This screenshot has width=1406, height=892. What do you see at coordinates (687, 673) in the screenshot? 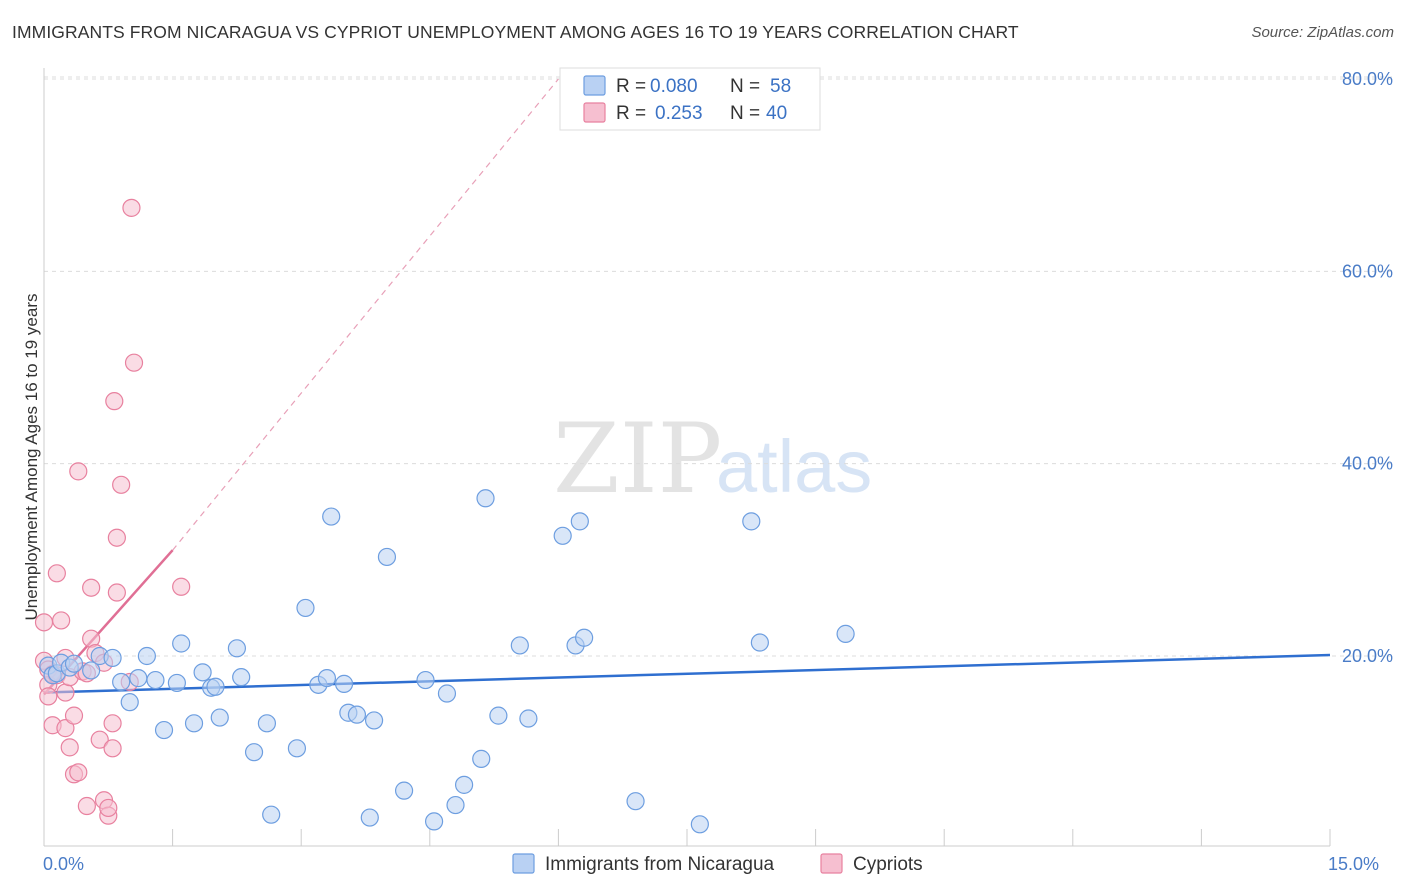
I see `trend-line-nicaragua` at bounding box center [687, 673].